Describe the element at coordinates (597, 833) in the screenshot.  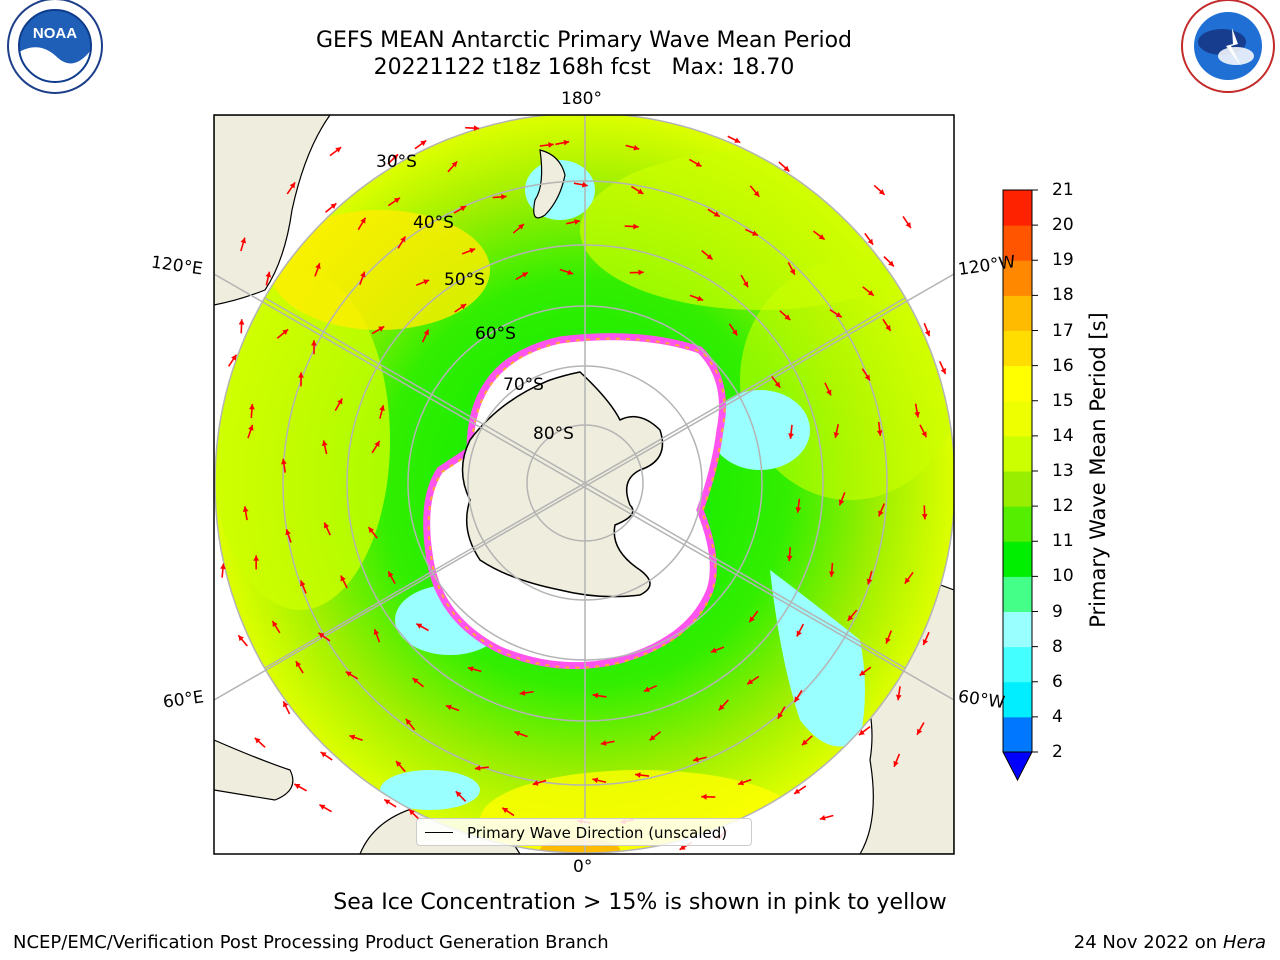
I see `legend-label: Primary Wave Direction (unscaled)` at that location.